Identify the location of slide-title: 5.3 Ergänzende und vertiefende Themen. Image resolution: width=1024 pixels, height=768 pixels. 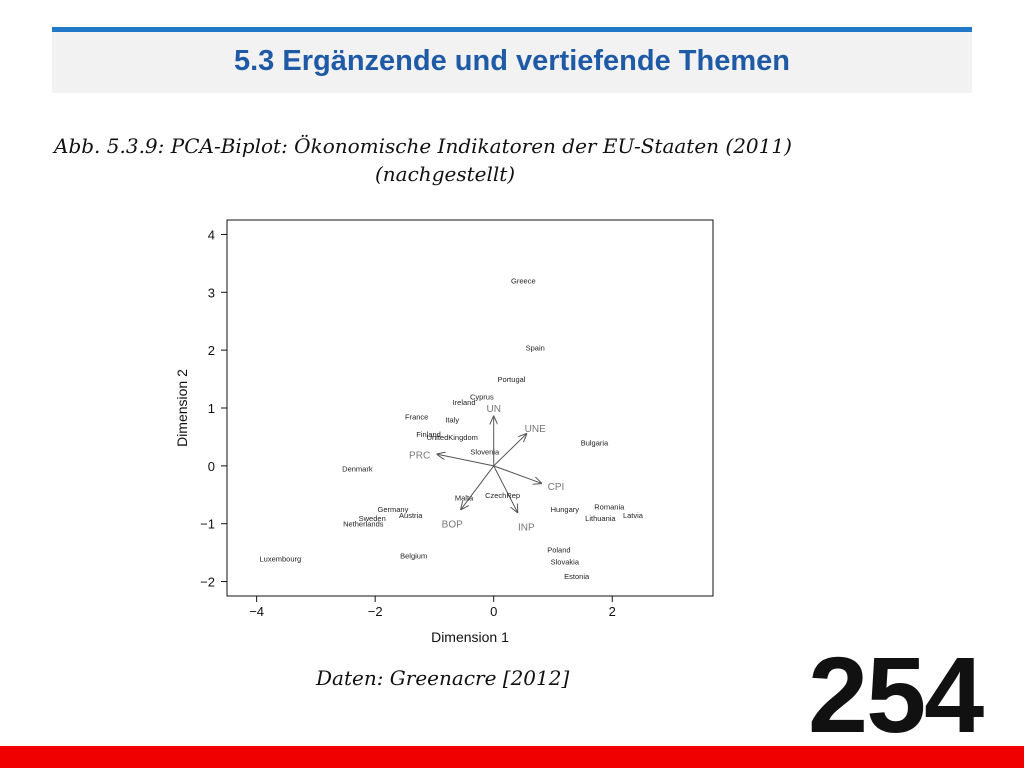
(512, 61).